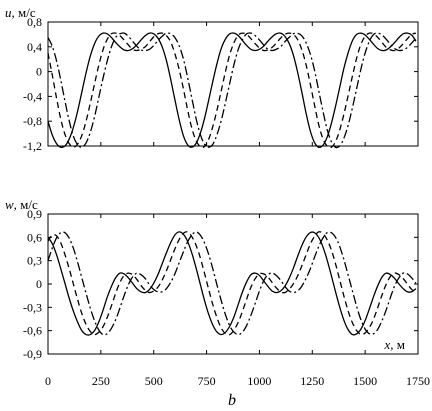 This screenshot has width=432, height=411. What do you see at coordinates (101, 381) in the screenshot?
I see `x-tick-label: 250` at bounding box center [101, 381].